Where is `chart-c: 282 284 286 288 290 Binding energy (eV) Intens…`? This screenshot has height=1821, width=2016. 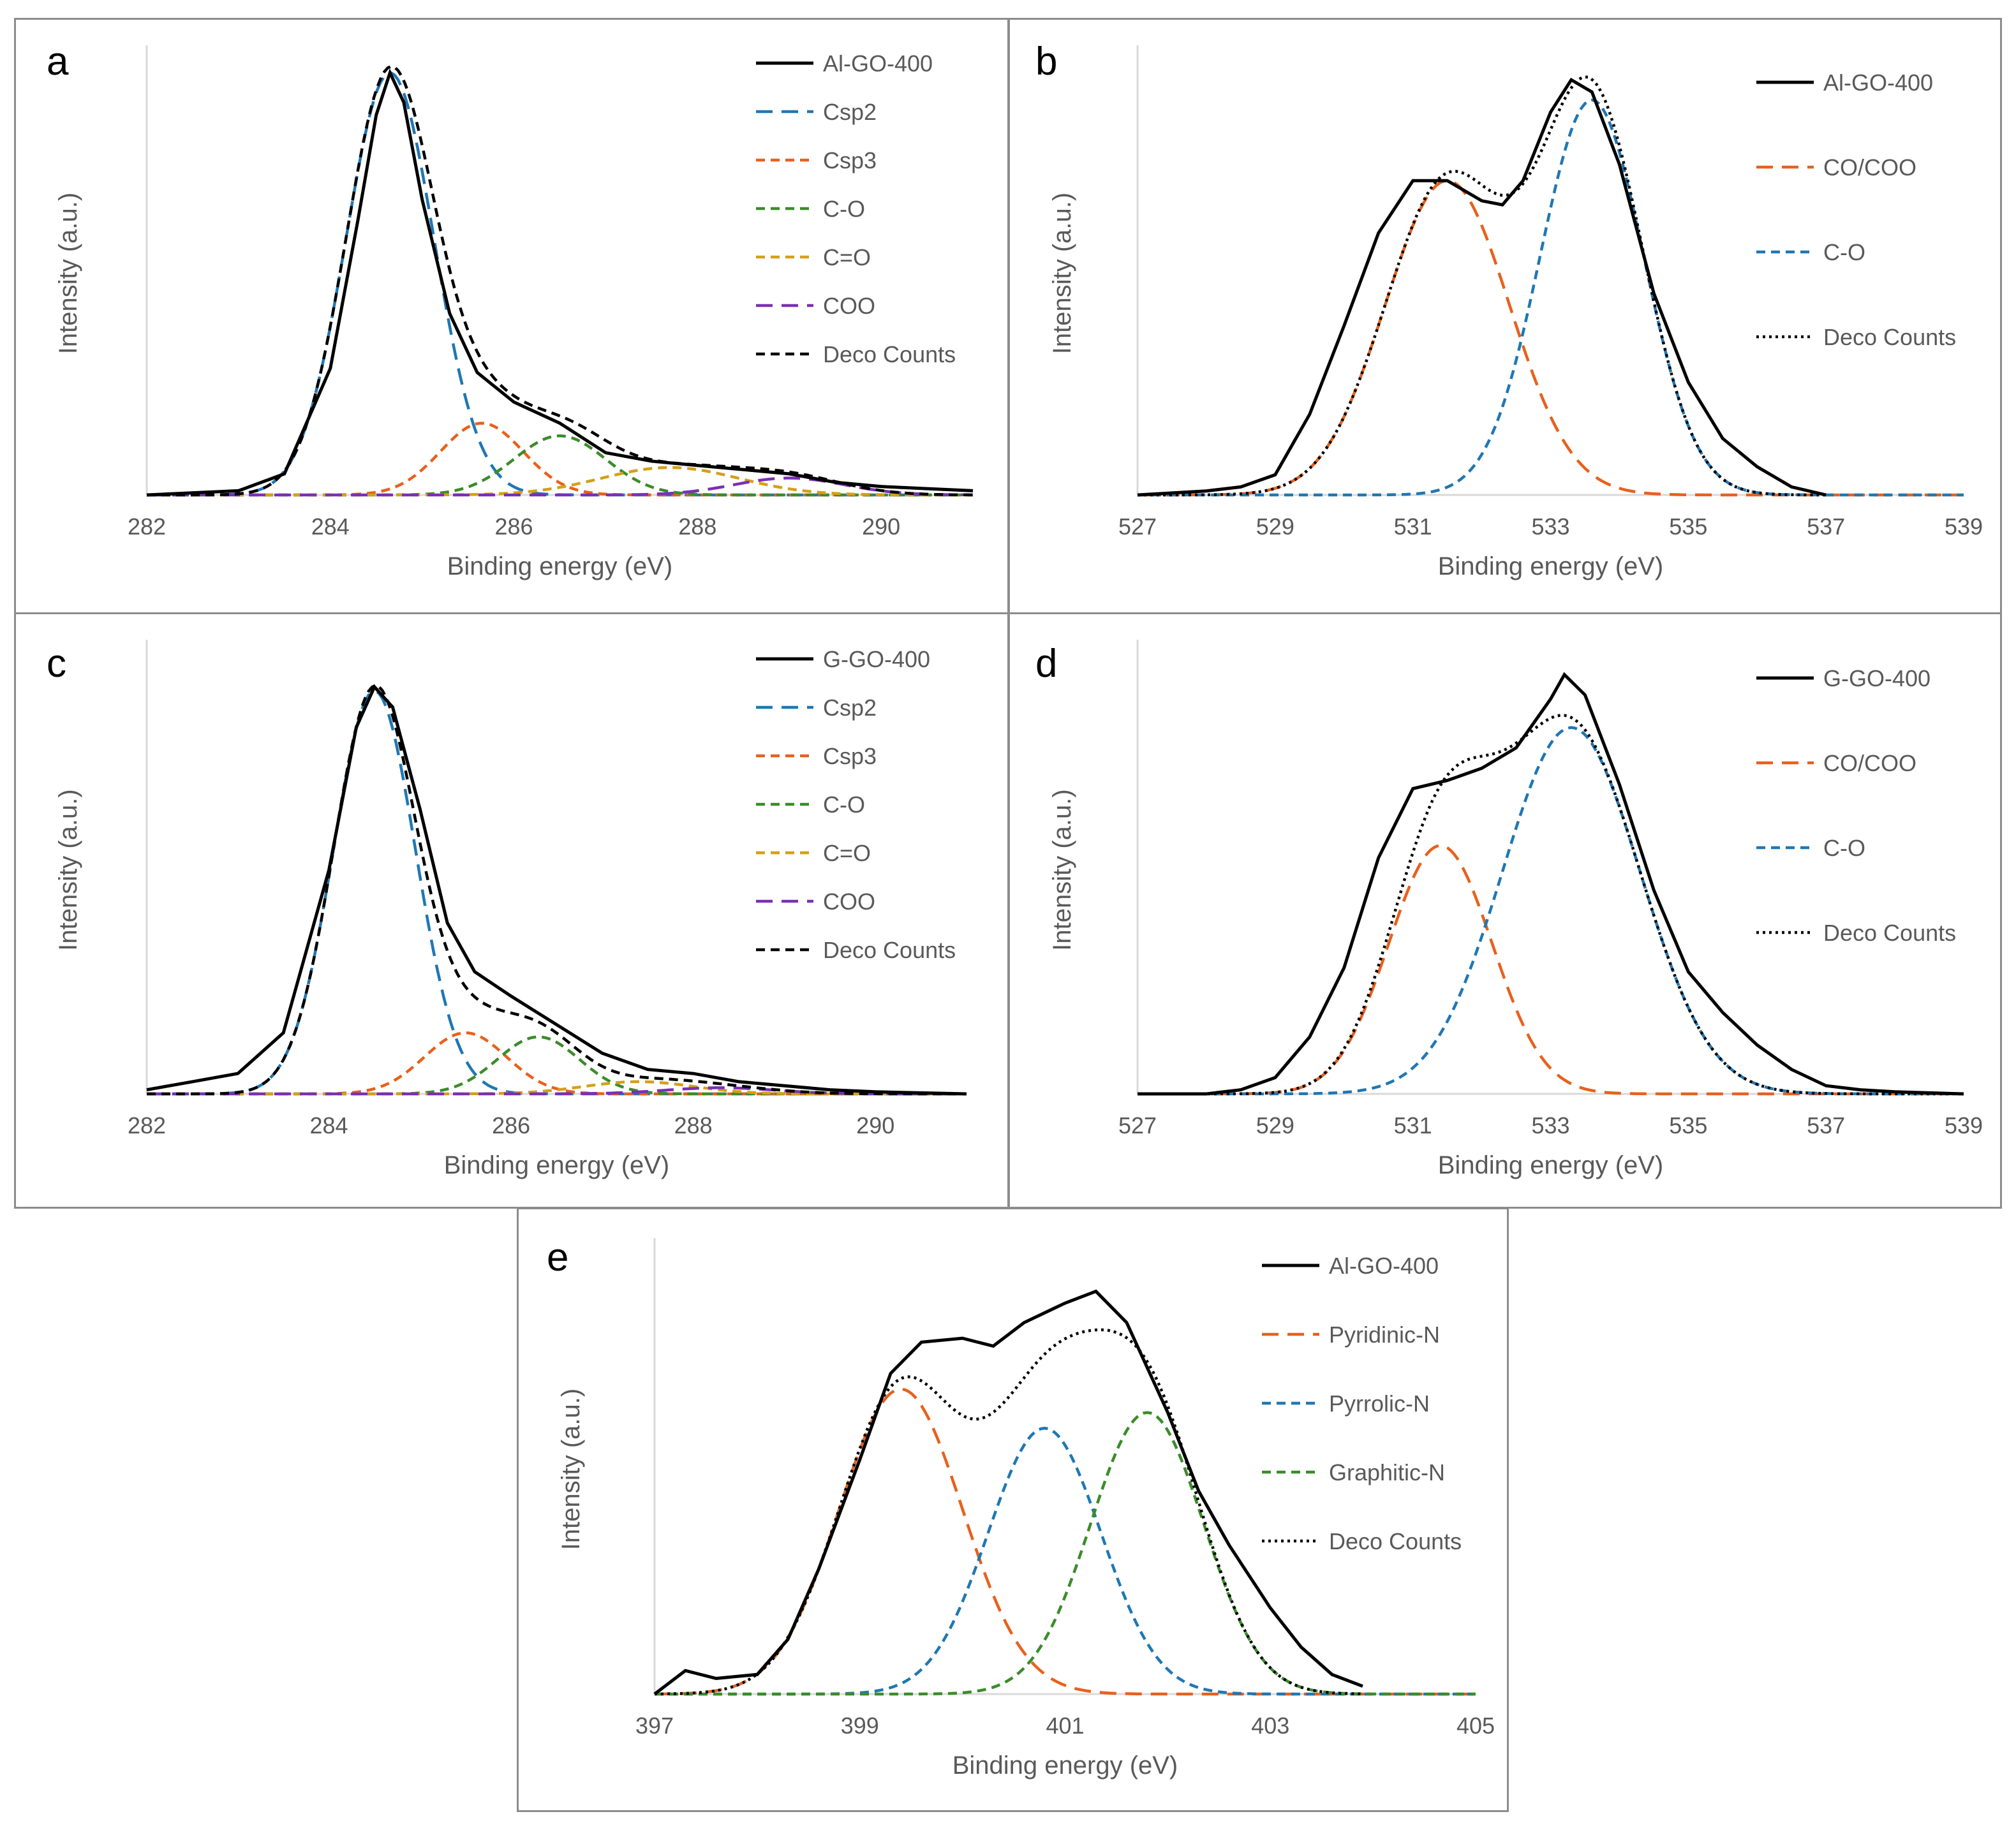 chart-c: 282 284 286 288 290 Binding energy (eV) Intens… is located at coordinates (510, 909).